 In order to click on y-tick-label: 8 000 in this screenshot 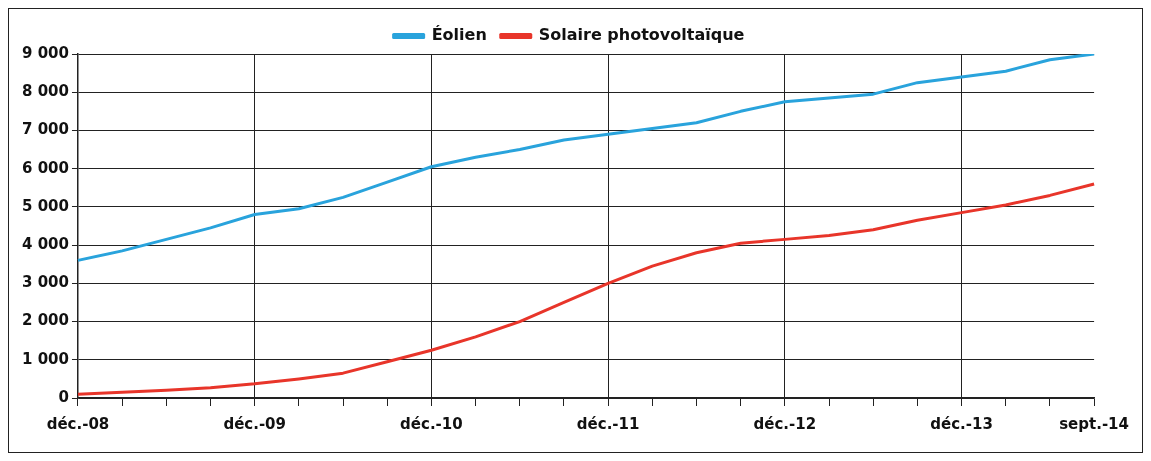, I will do `click(45, 91)`.